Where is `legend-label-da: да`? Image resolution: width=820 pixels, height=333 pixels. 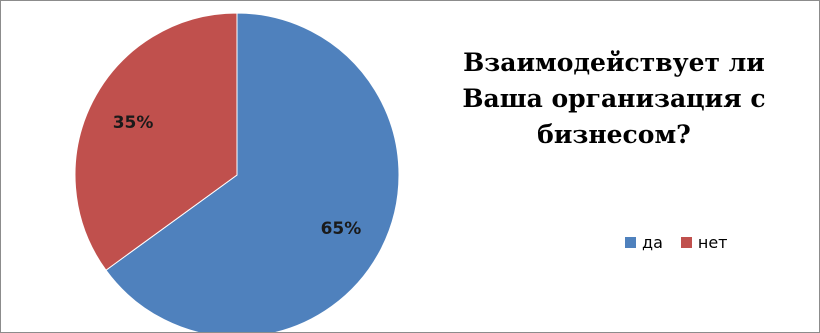 legend-label-da: да is located at coordinates (652, 242).